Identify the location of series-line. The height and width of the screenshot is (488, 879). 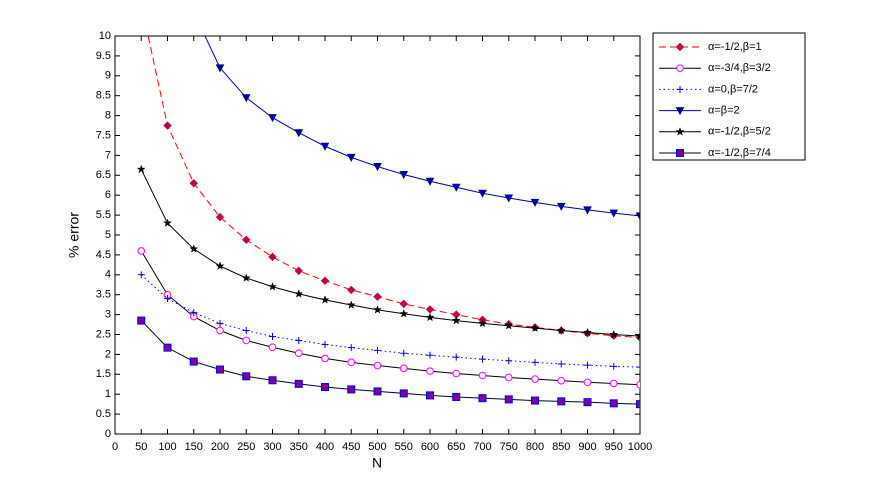
(390, 362).